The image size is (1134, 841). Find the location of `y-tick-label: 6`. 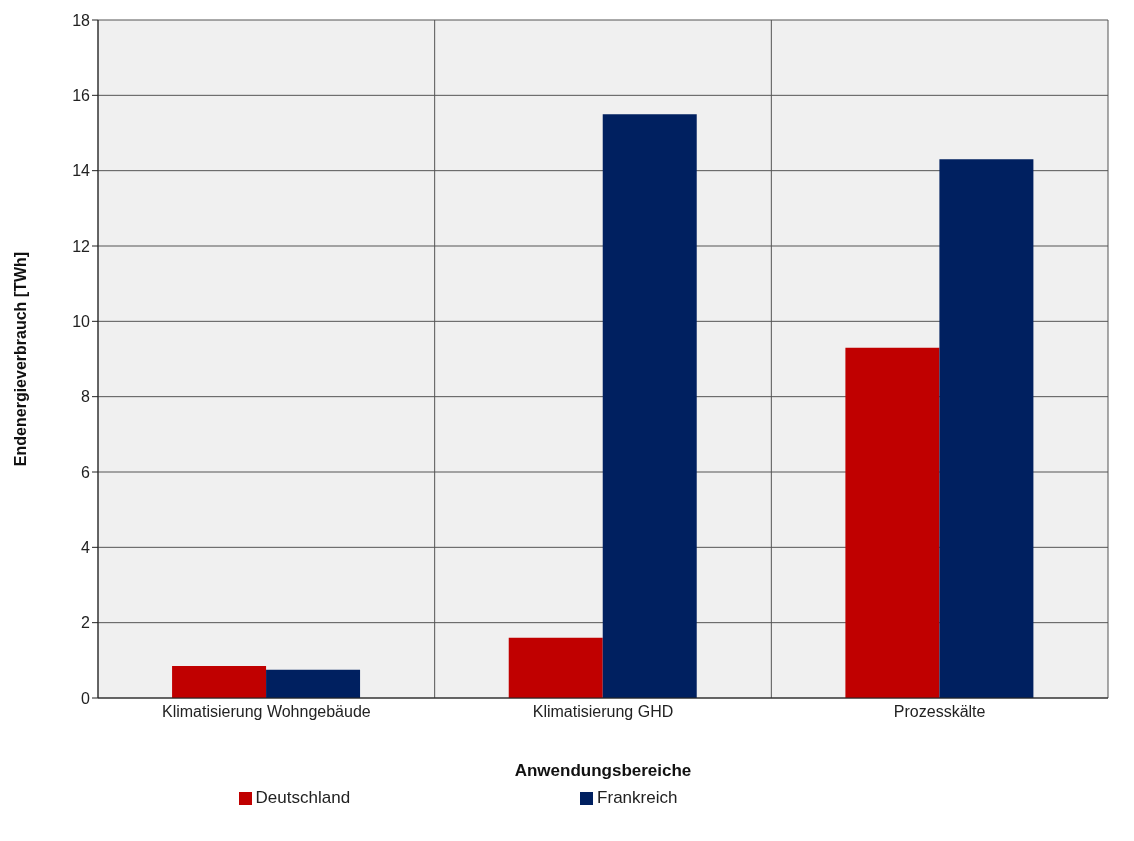

y-tick-label: 6 is located at coordinates (86, 472).